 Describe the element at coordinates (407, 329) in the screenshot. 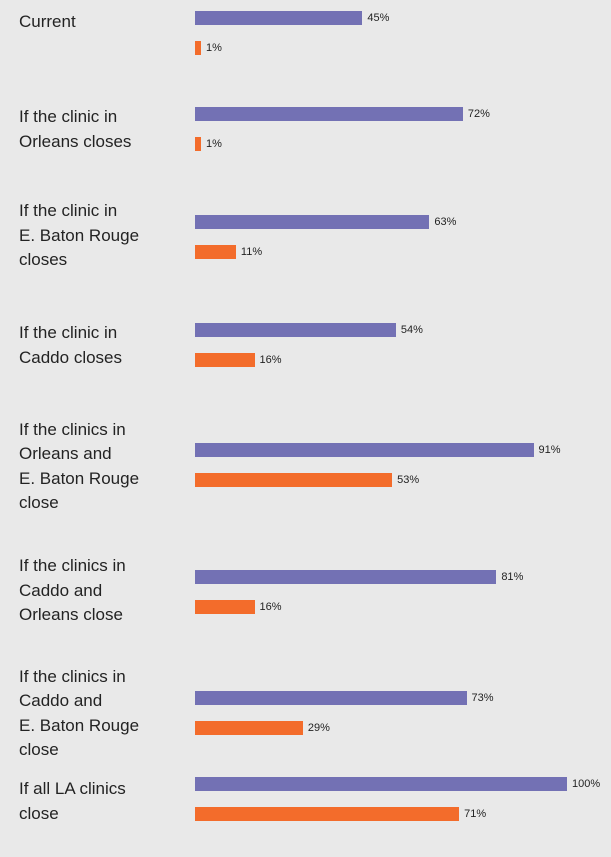

I see `value-number: 54` at that location.